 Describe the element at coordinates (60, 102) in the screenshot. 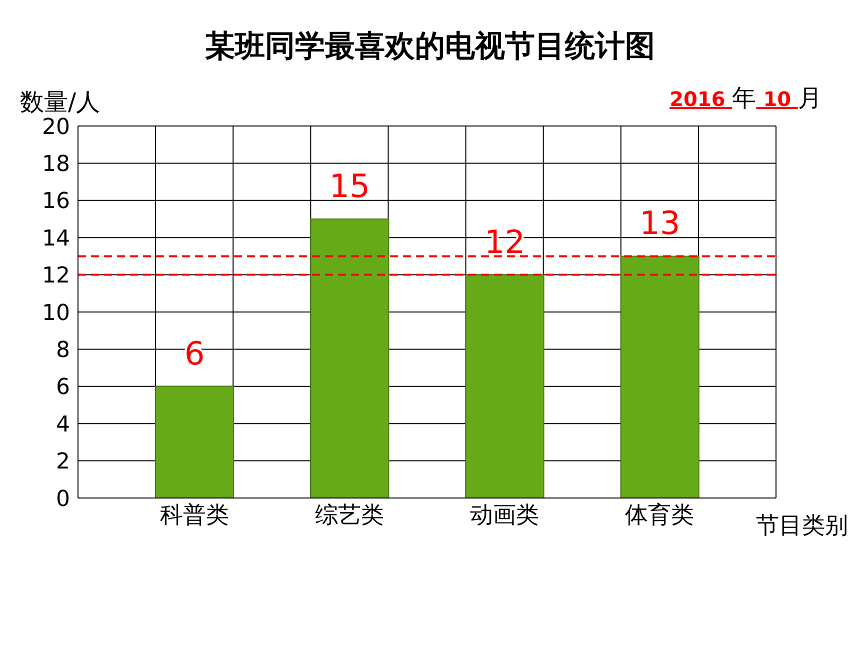

I see `y-axis-title: 数量/人` at that location.